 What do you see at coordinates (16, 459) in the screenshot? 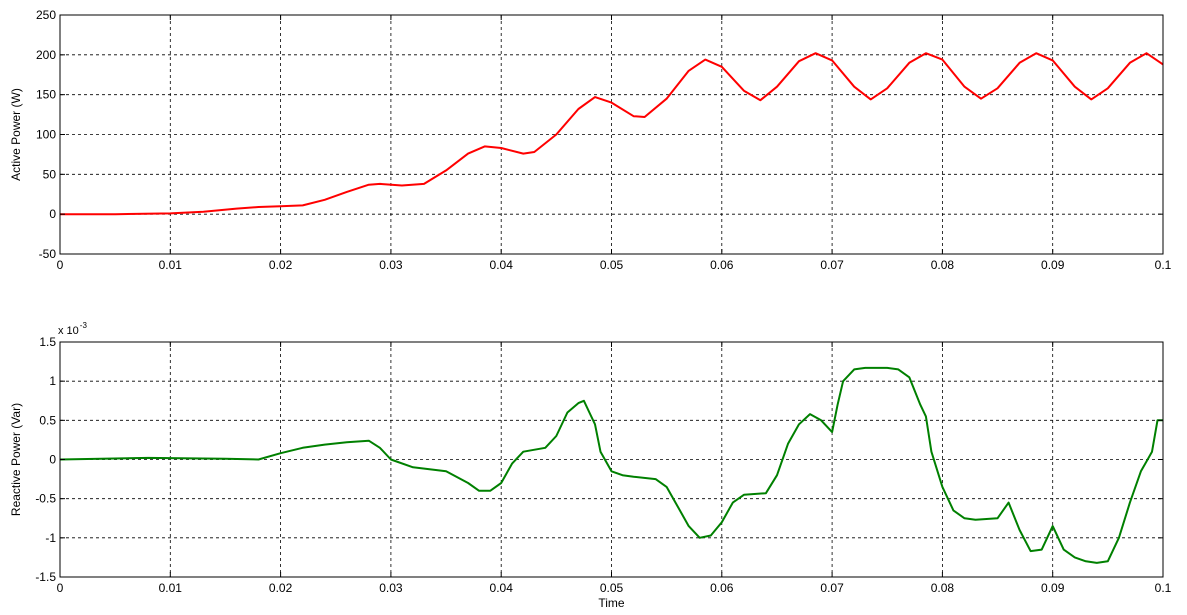
I see `y-axis-label: Reactive Power (Var)` at bounding box center [16, 459].